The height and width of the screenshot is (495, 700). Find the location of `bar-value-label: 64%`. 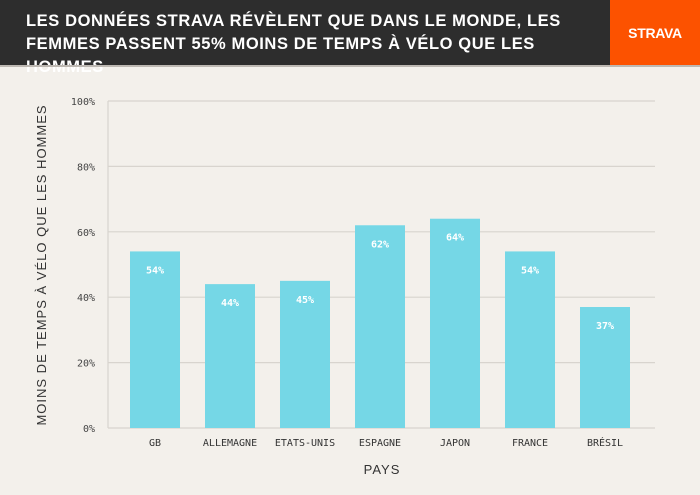

bar-value-label: 64% is located at coordinates (455, 238).